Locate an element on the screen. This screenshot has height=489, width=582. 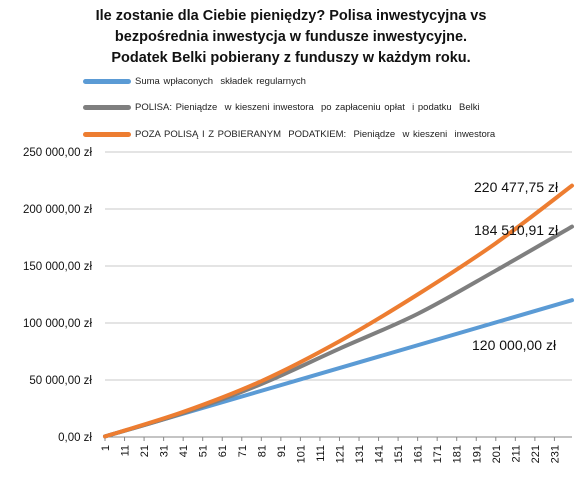
y-tick-label-2: 100 000,00 zł is located at coordinates (58, 324).